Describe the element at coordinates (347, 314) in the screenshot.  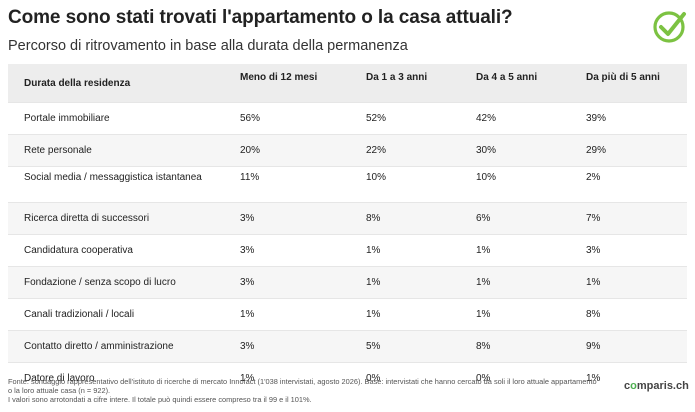
I see `table-row: Canali tradizionali / locali 1% 1% 1% 8%` at that location.